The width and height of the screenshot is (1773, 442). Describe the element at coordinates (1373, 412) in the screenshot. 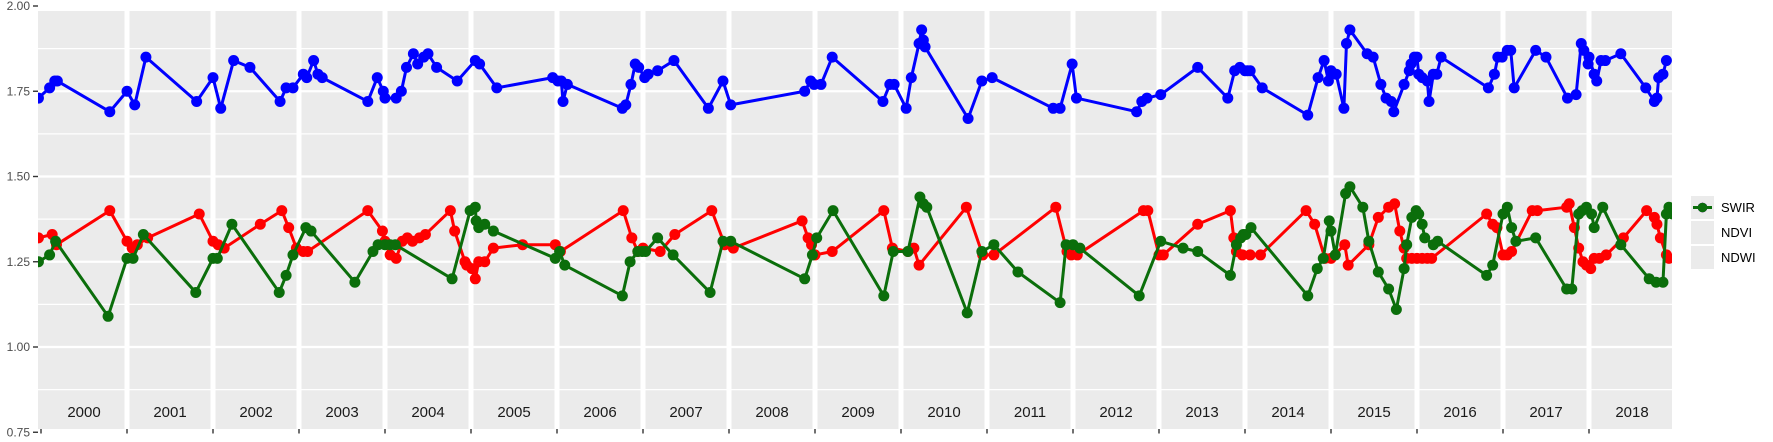

I see `x-axis-year-label: 2015` at that location.